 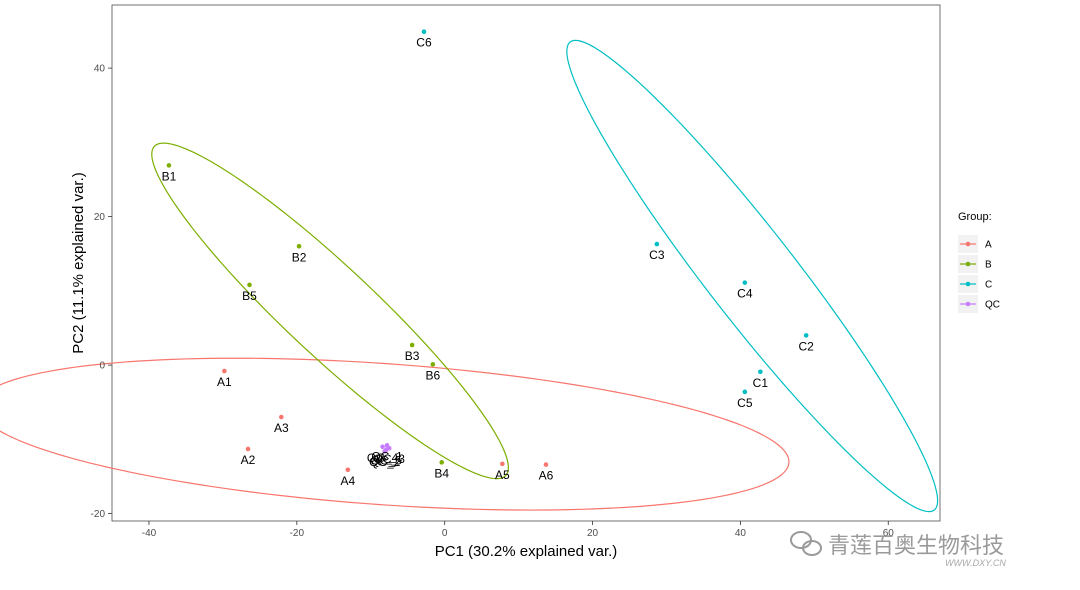 I want to click on legend-label-c: C, so click(x=988, y=285).